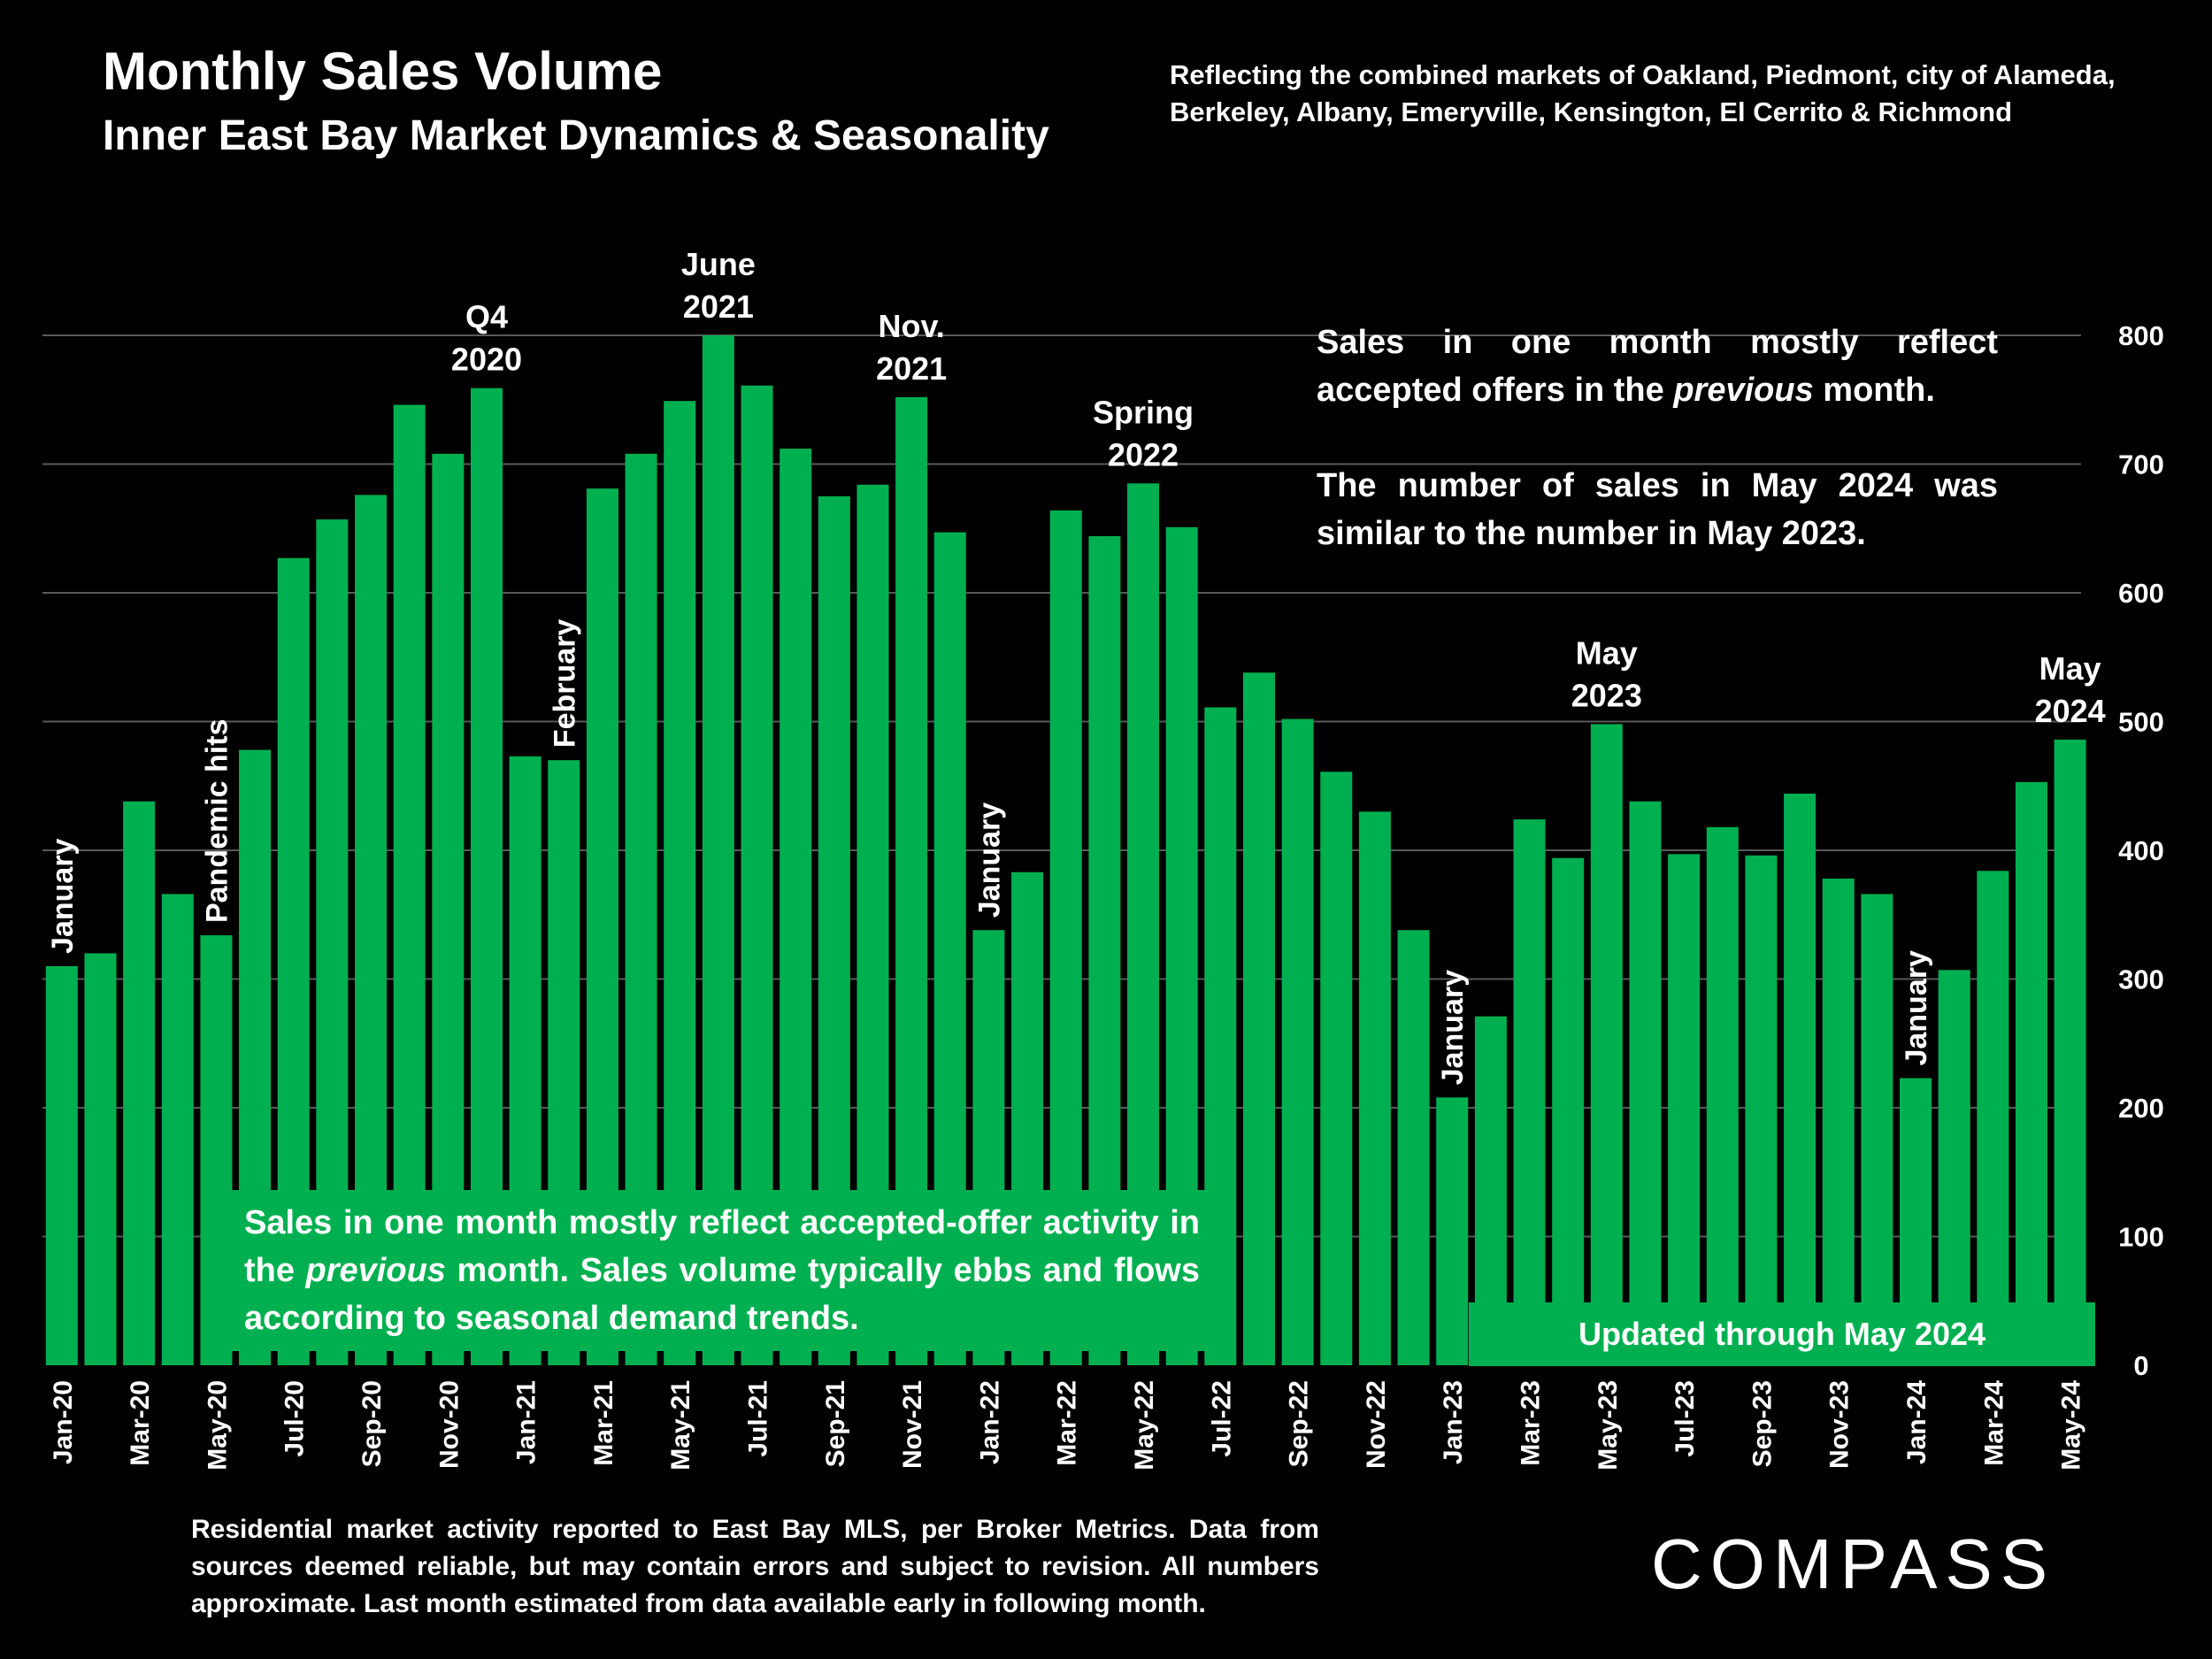  I want to click on page-title: Monthly Sales Volume, so click(383, 72).